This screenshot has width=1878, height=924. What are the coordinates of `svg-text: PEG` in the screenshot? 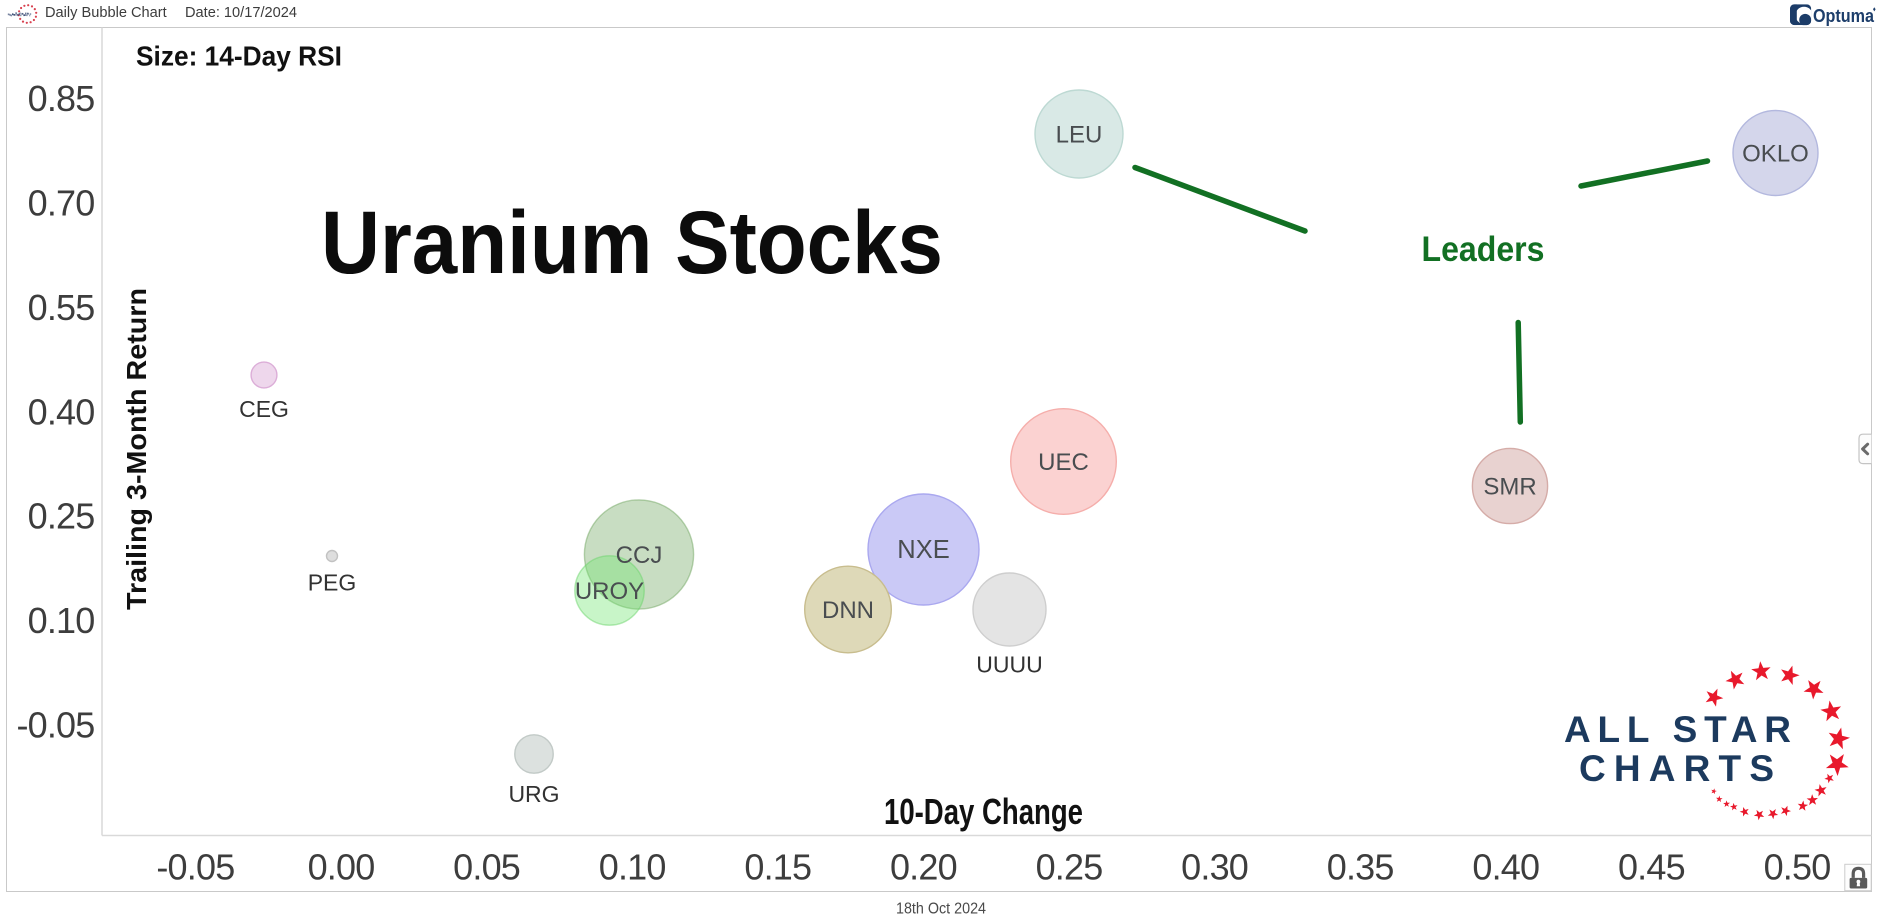 It's located at (332, 583).